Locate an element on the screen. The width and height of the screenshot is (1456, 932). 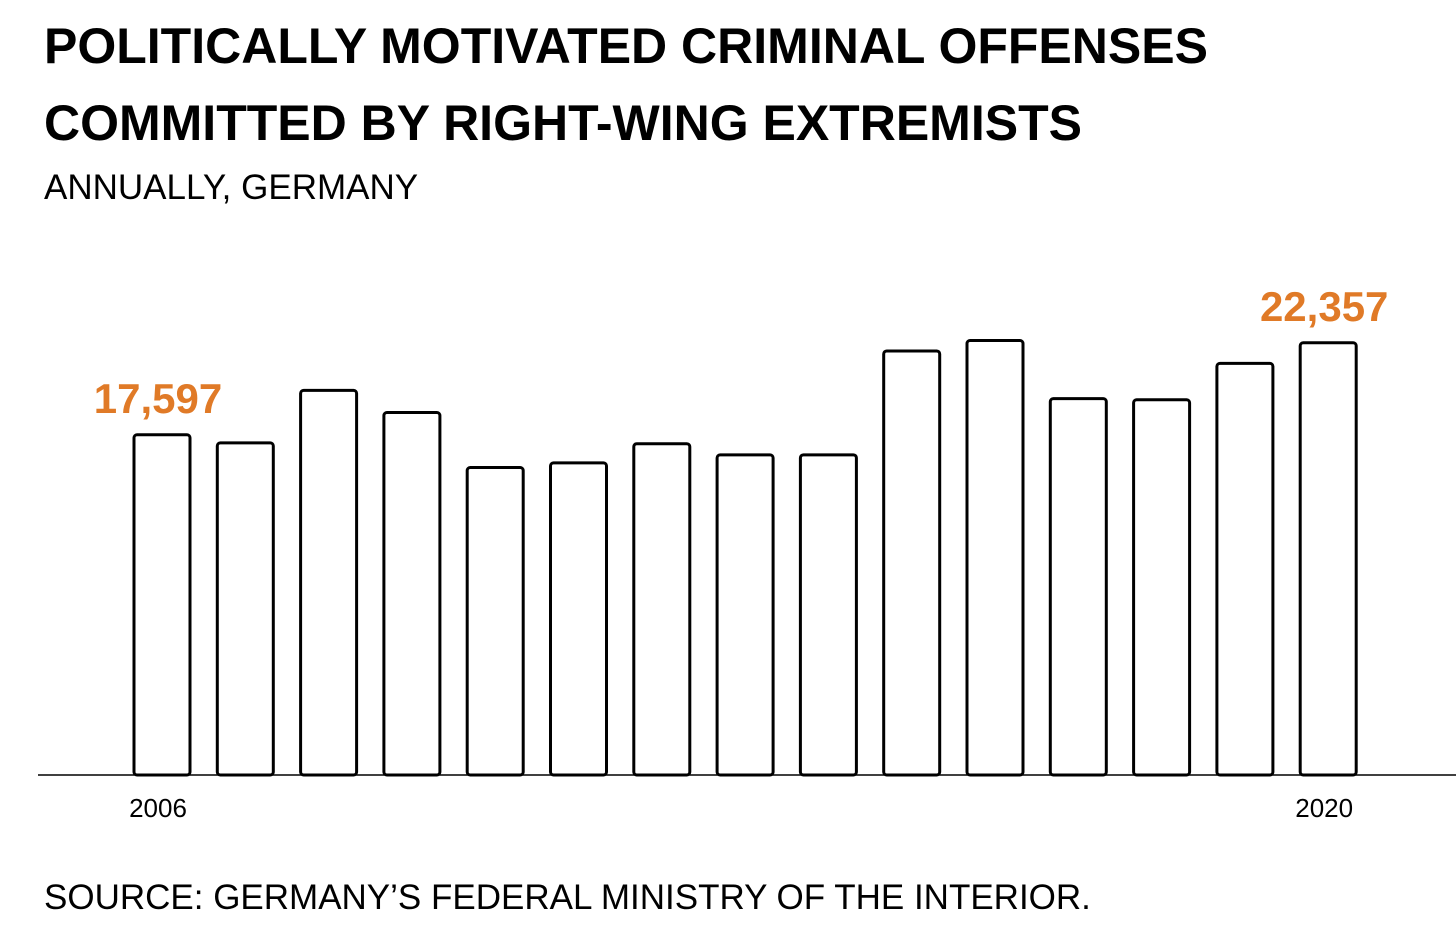
chart-title-line-1: POLITICALLY MOTIVATED CRIMINAL OFFENSES is located at coordinates (626, 46).